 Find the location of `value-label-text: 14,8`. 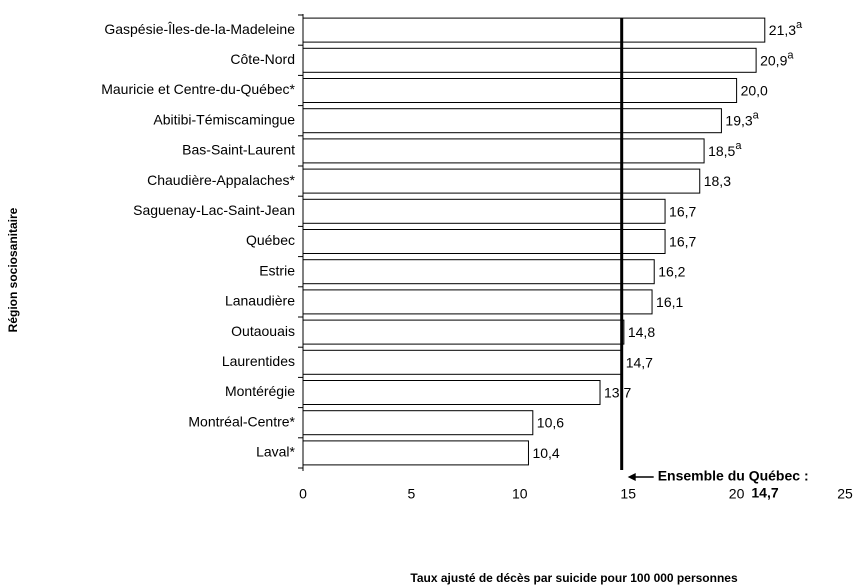

value-label-text: 14,8 is located at coordinates (641, 332).